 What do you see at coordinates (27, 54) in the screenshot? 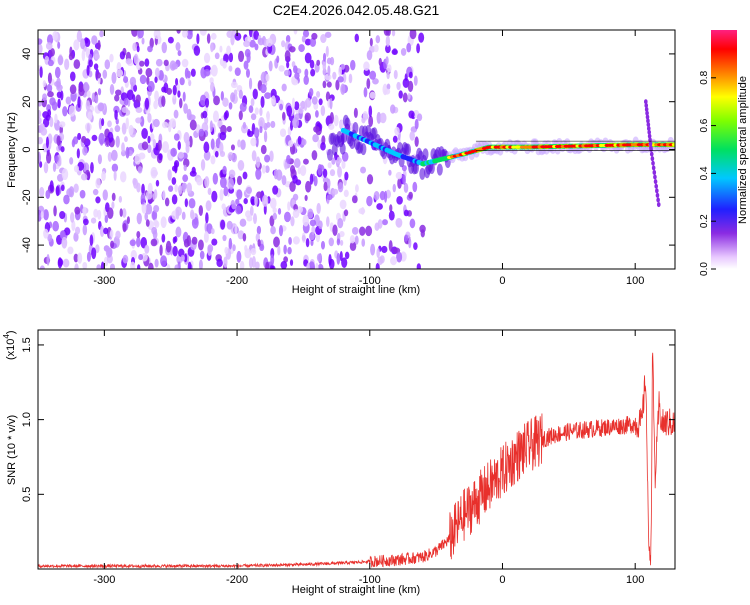
I see `y-tick-label: 40` at bounding box center [27, 54].